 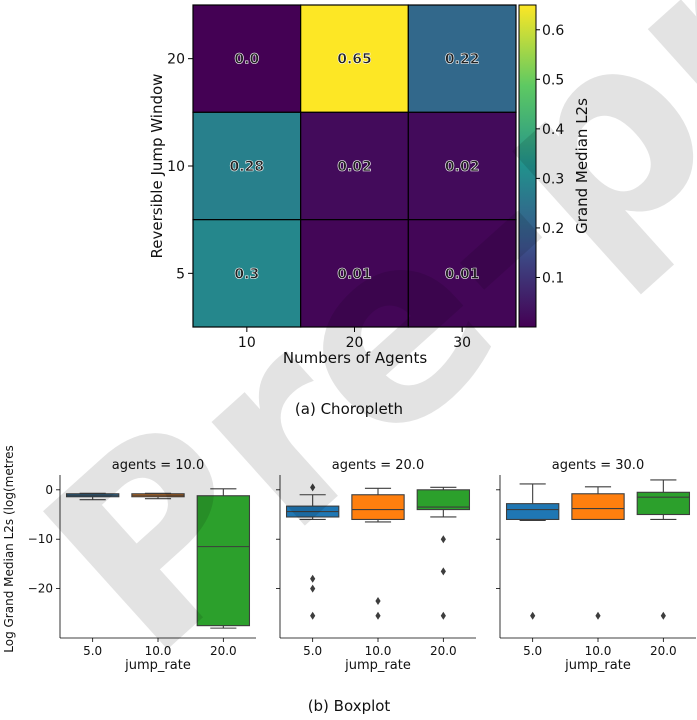 I want to click on heatmap-y-axis-label: Reversible Jump Window, so click(x=157, y=166).